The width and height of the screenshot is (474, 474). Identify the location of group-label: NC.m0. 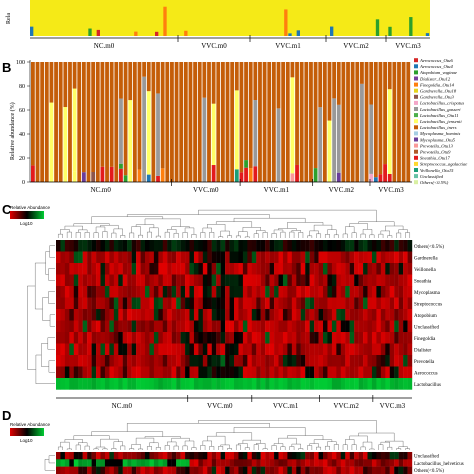
(100, 190).